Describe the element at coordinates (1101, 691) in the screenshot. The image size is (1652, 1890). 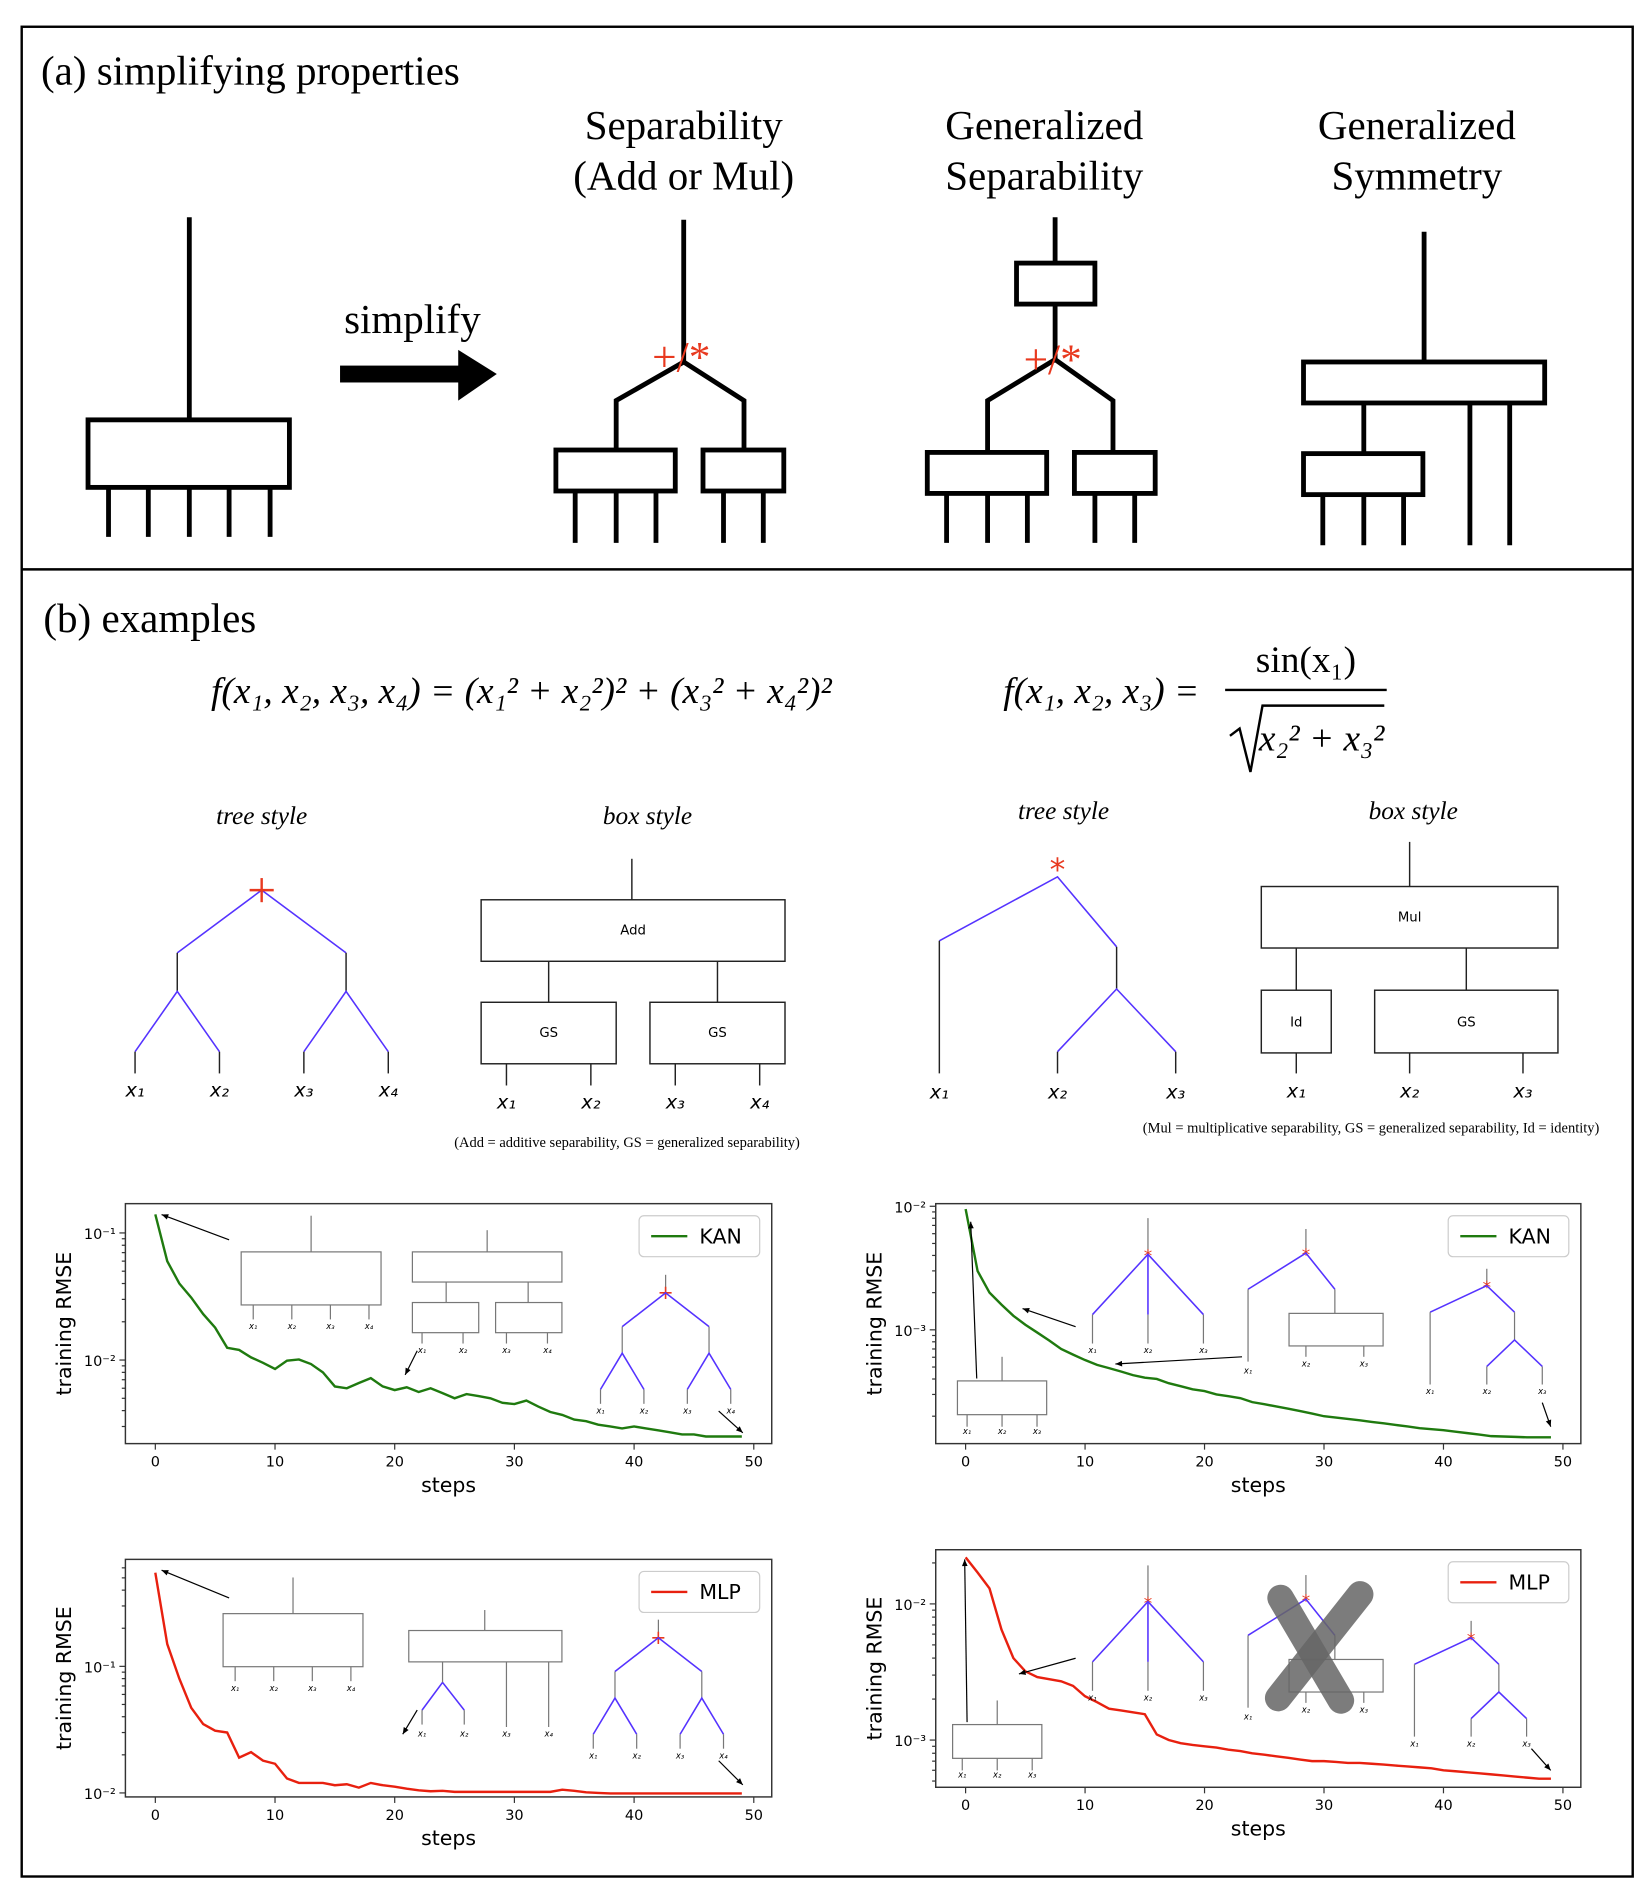
I see `equation-2-lhs: f(x₁, x₂, x₃) =` at that location.